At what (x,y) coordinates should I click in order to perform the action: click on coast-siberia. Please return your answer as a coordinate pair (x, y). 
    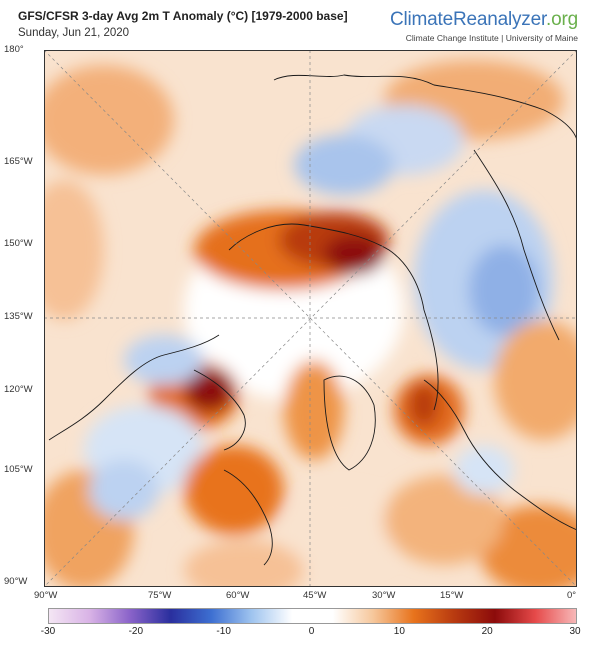
    Looking at the image, I should click on (425, 107).